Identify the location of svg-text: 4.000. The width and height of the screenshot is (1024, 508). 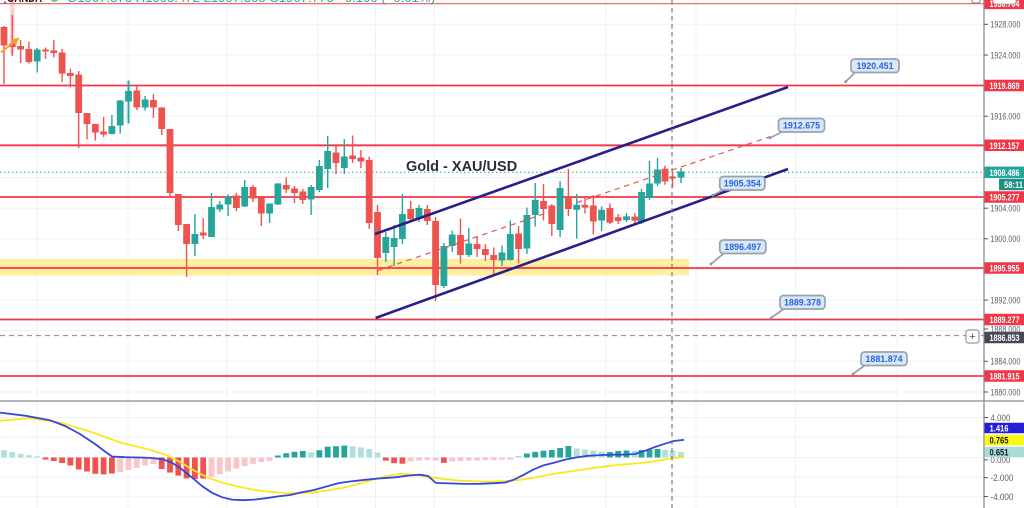
(1000, 418).